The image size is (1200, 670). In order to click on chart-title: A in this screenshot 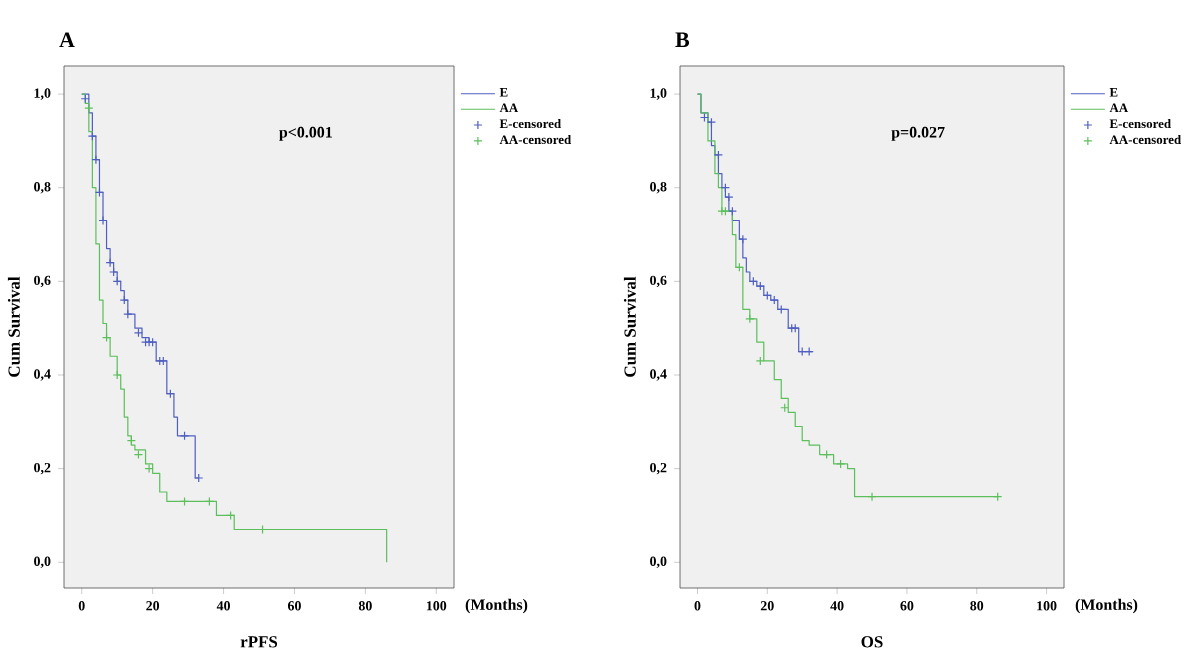, I will do `click(67, 39)`.